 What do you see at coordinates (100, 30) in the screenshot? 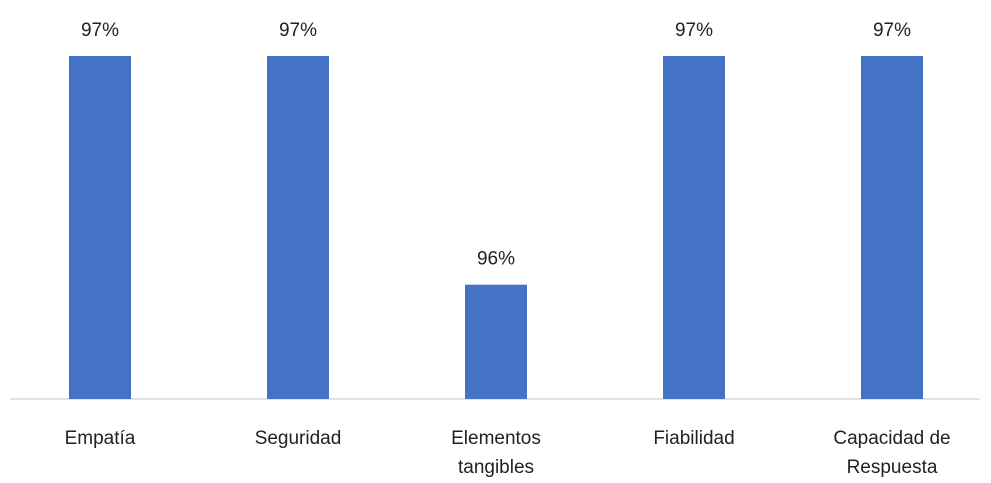
I see `data-label-0: 97%` at bounding box center [100, 30].